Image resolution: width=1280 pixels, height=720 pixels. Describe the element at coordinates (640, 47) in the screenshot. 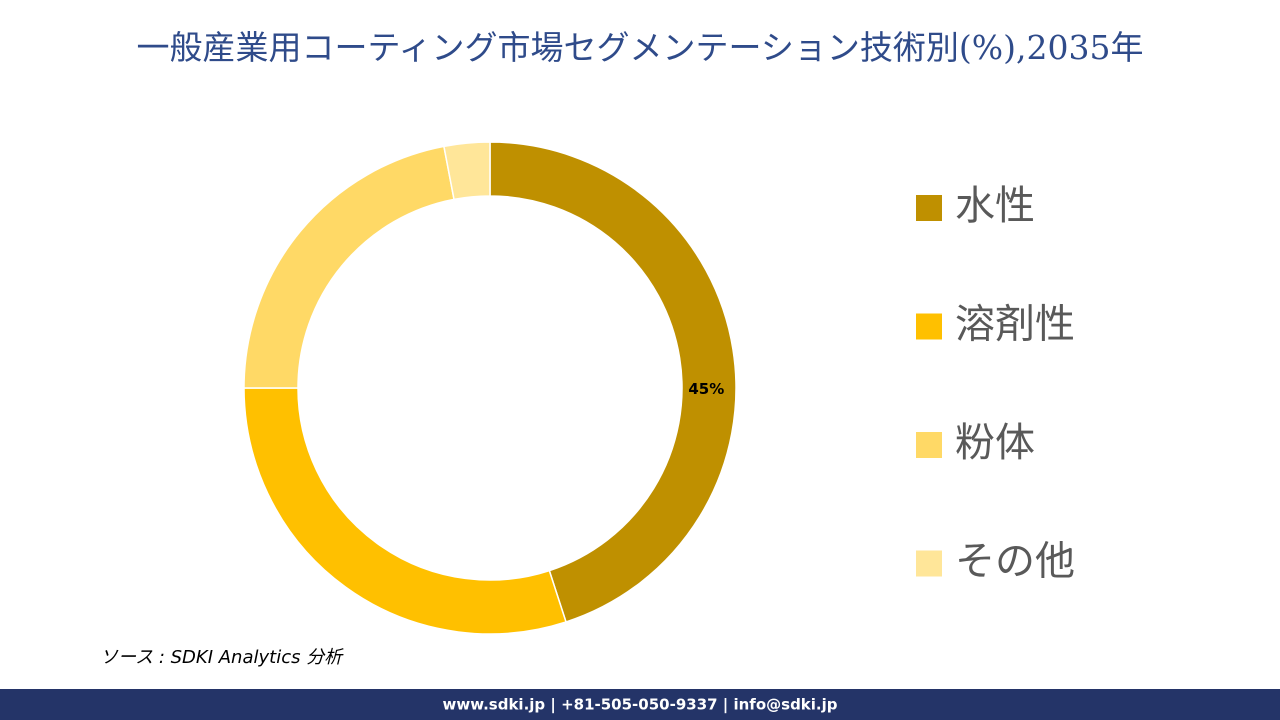

I see `chart-title: 一般産業用コーティング市場セグメンテーション技術別(%),2035年` at that location.